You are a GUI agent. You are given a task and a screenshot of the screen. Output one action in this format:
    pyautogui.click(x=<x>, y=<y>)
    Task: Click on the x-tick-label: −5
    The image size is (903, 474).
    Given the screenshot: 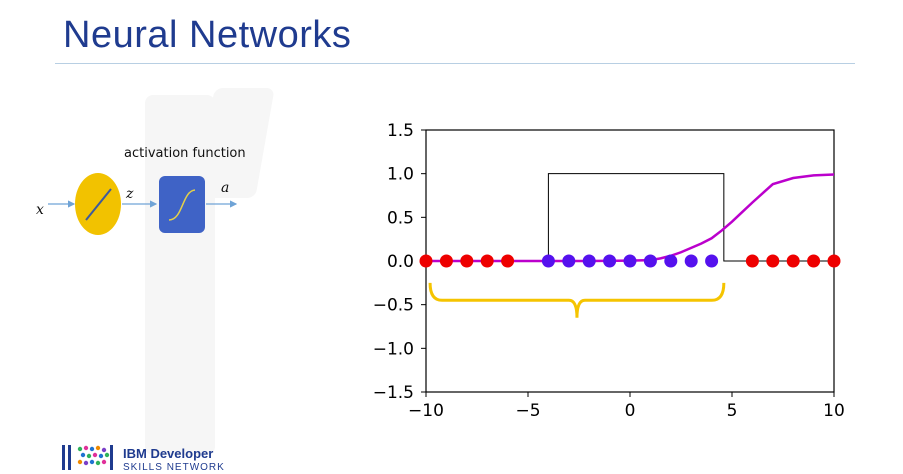 What is the action you would take?
    pyautogui.click(x=527, y=411)
    